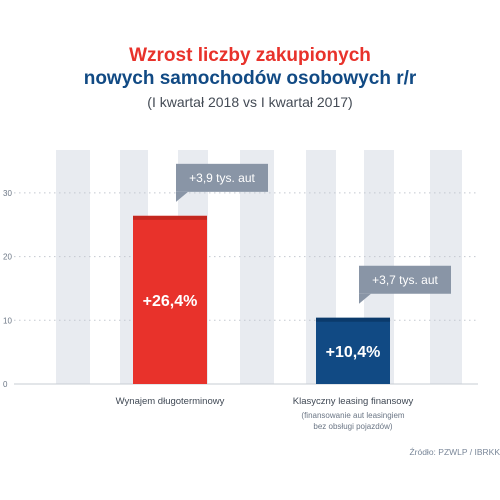 This screenshot has width=500, height=500. Describe the element at coordinates (7, 257) in the screenshot. I see `y-tick-label: 20` at that location.